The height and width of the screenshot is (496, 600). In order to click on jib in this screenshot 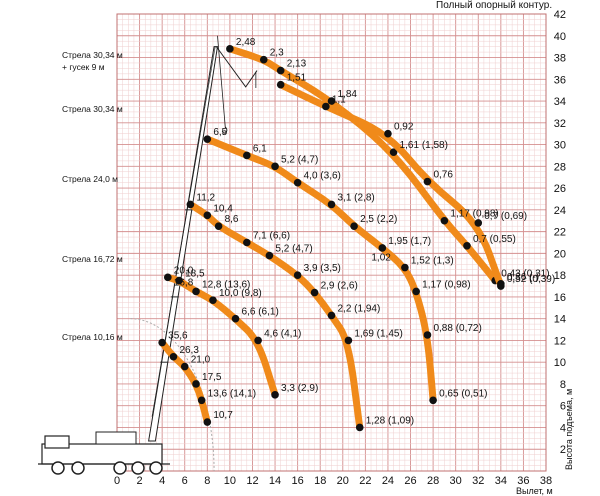, I will do `click(236, 67)`.